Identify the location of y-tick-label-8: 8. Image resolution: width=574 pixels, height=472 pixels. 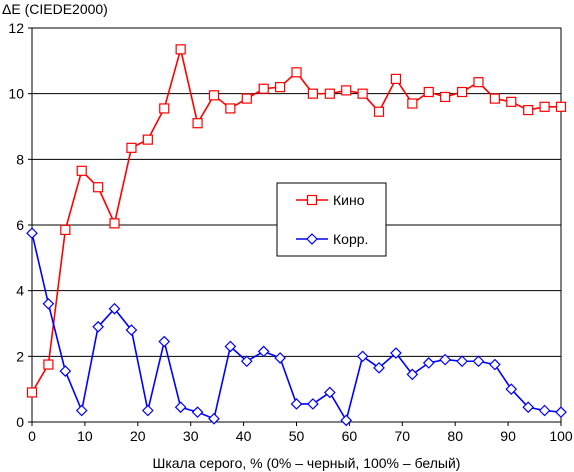
(20, 159).